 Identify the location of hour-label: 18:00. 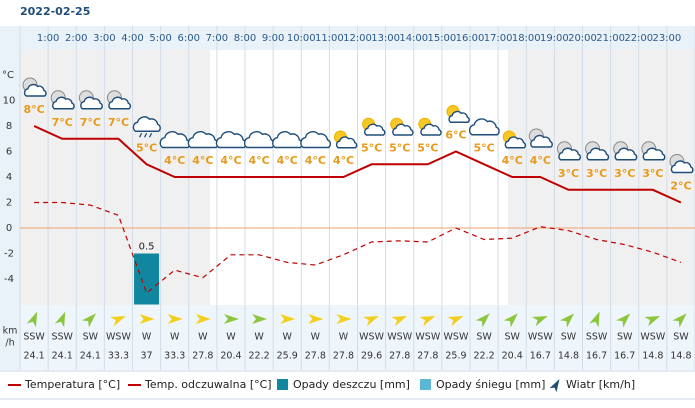
(526, 38).